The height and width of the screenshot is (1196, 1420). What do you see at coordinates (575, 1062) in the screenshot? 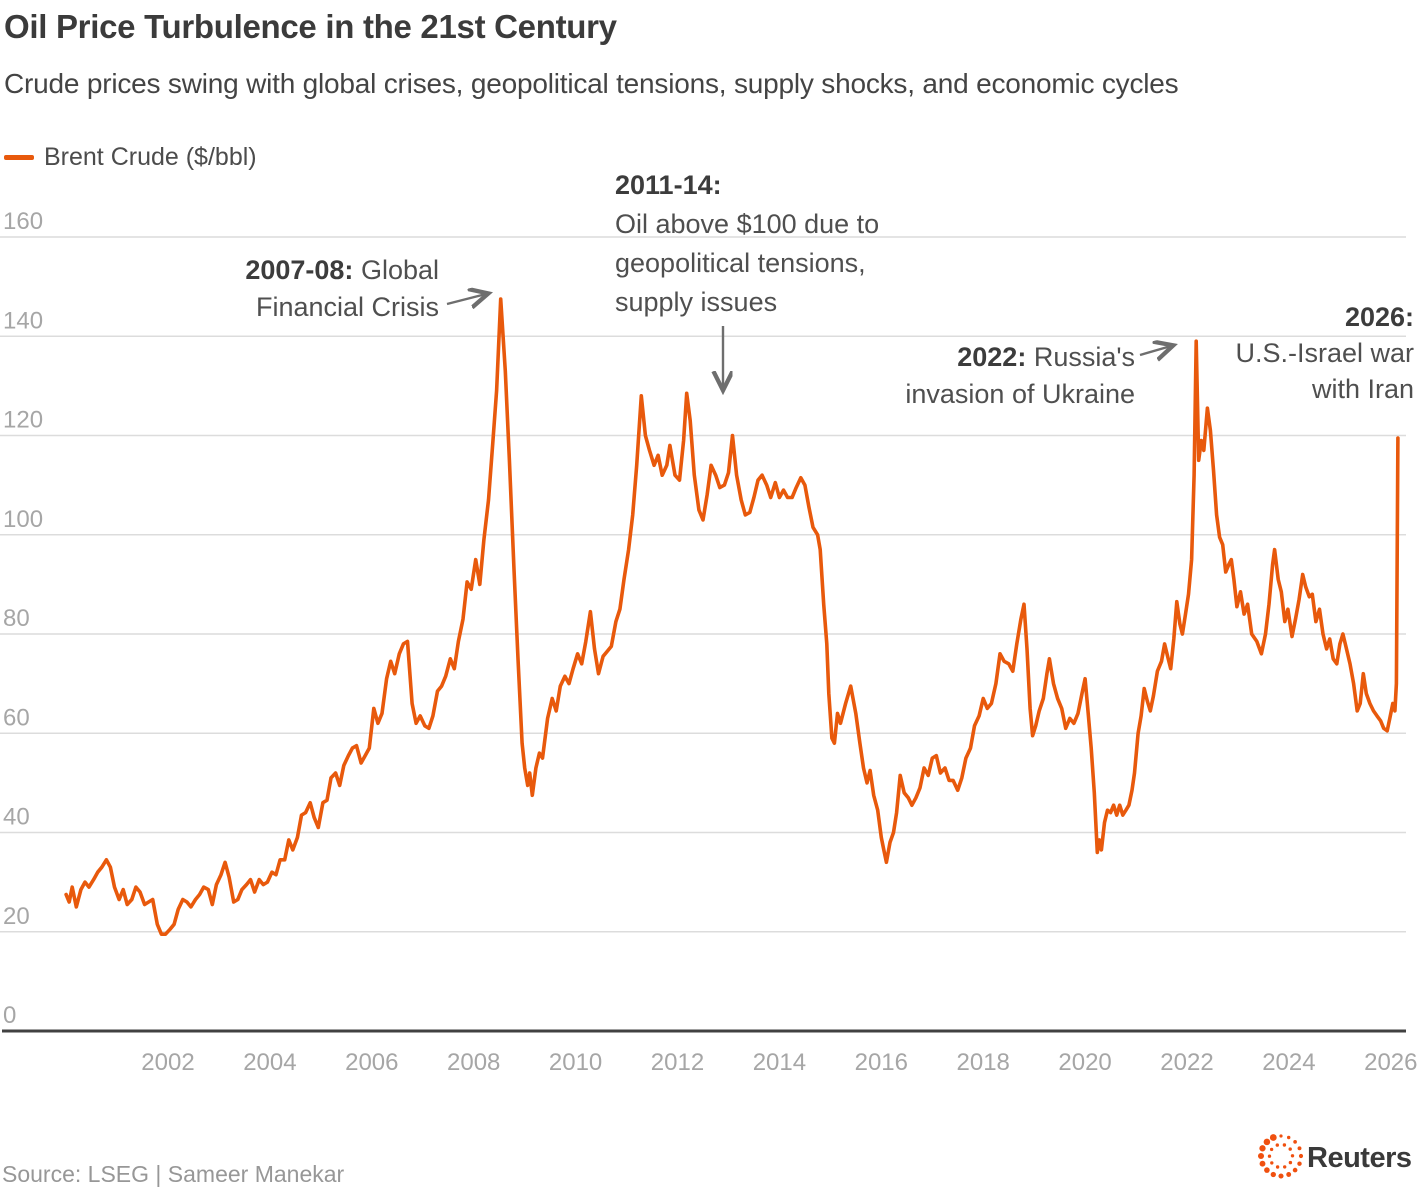
I see `x-tick-label-2010: 2010` at bounding box center [575, 1062].